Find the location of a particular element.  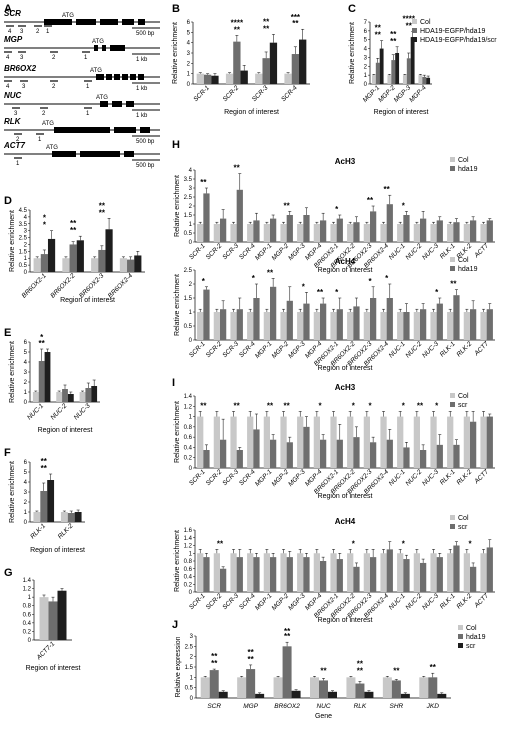

legend-h-ach3: Col hda19 is located at coordinates (464, 165).